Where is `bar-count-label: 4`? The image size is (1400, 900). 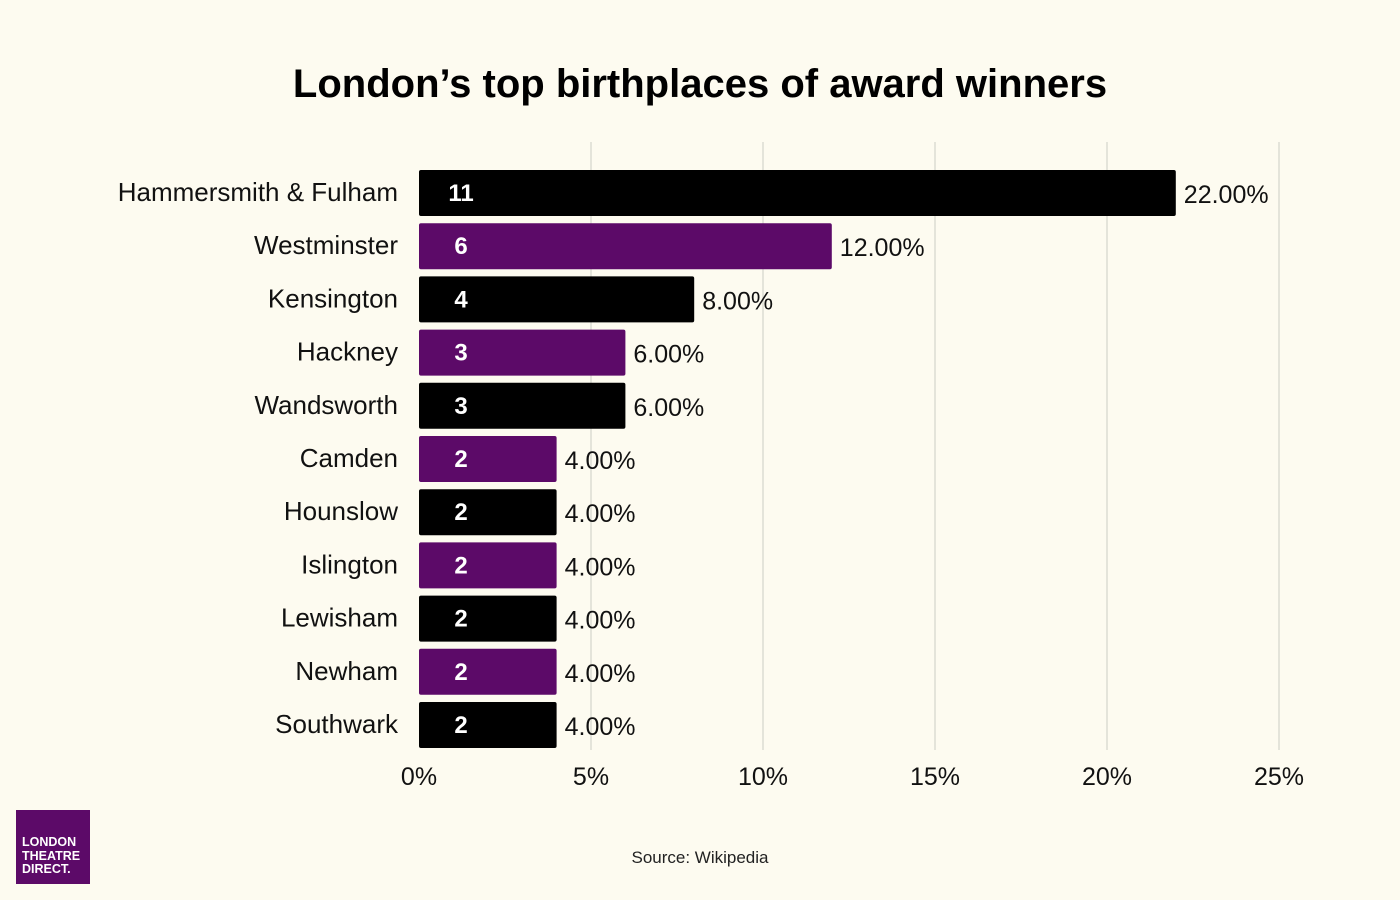
bar-count-label: 4 is located at coordinates (461, 299).